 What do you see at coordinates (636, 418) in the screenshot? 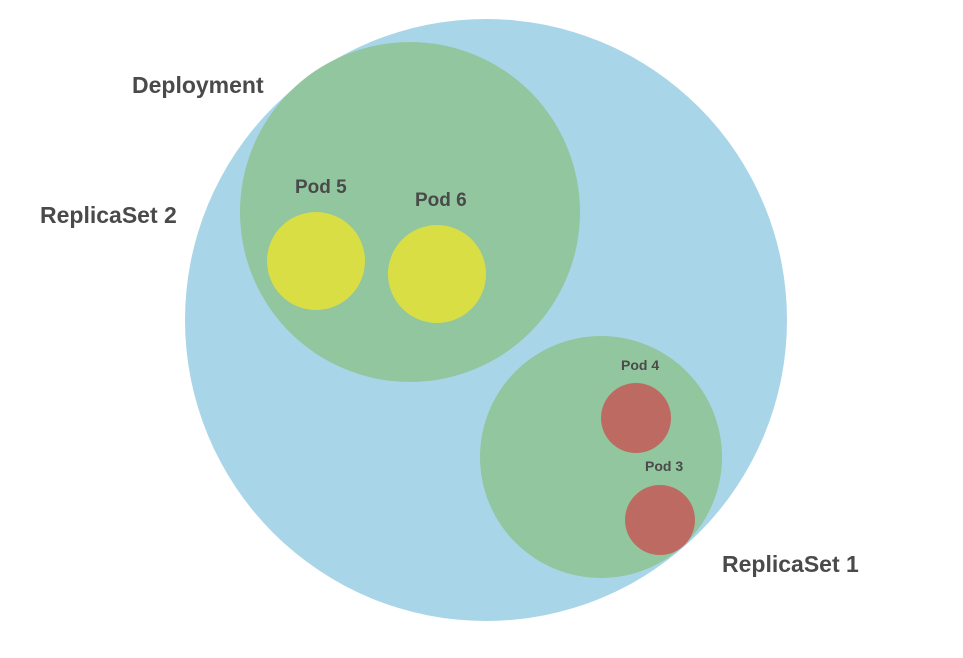
I see `pod-4-circle` at bounding box center [636, 418].